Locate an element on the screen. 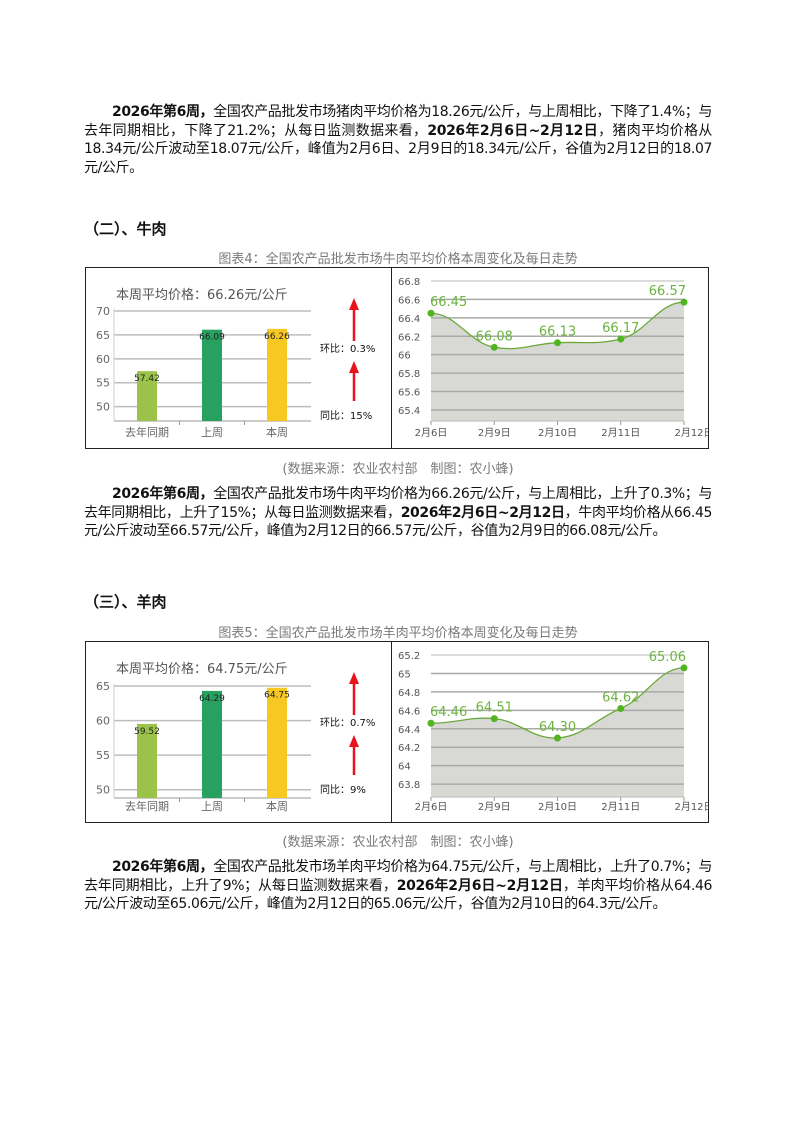 The width and height of the screenshot is (794, 1123). section-heading-lamb: （三）、羊肉 is located at coordinates (125, 602).